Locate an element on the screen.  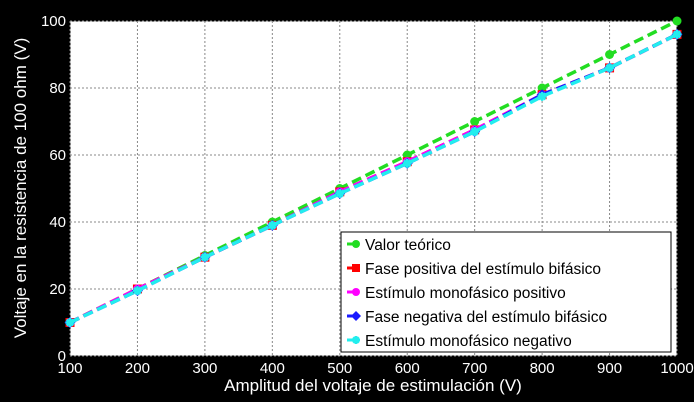
x-tick-label: 900 is located at coordinates (609, 368).